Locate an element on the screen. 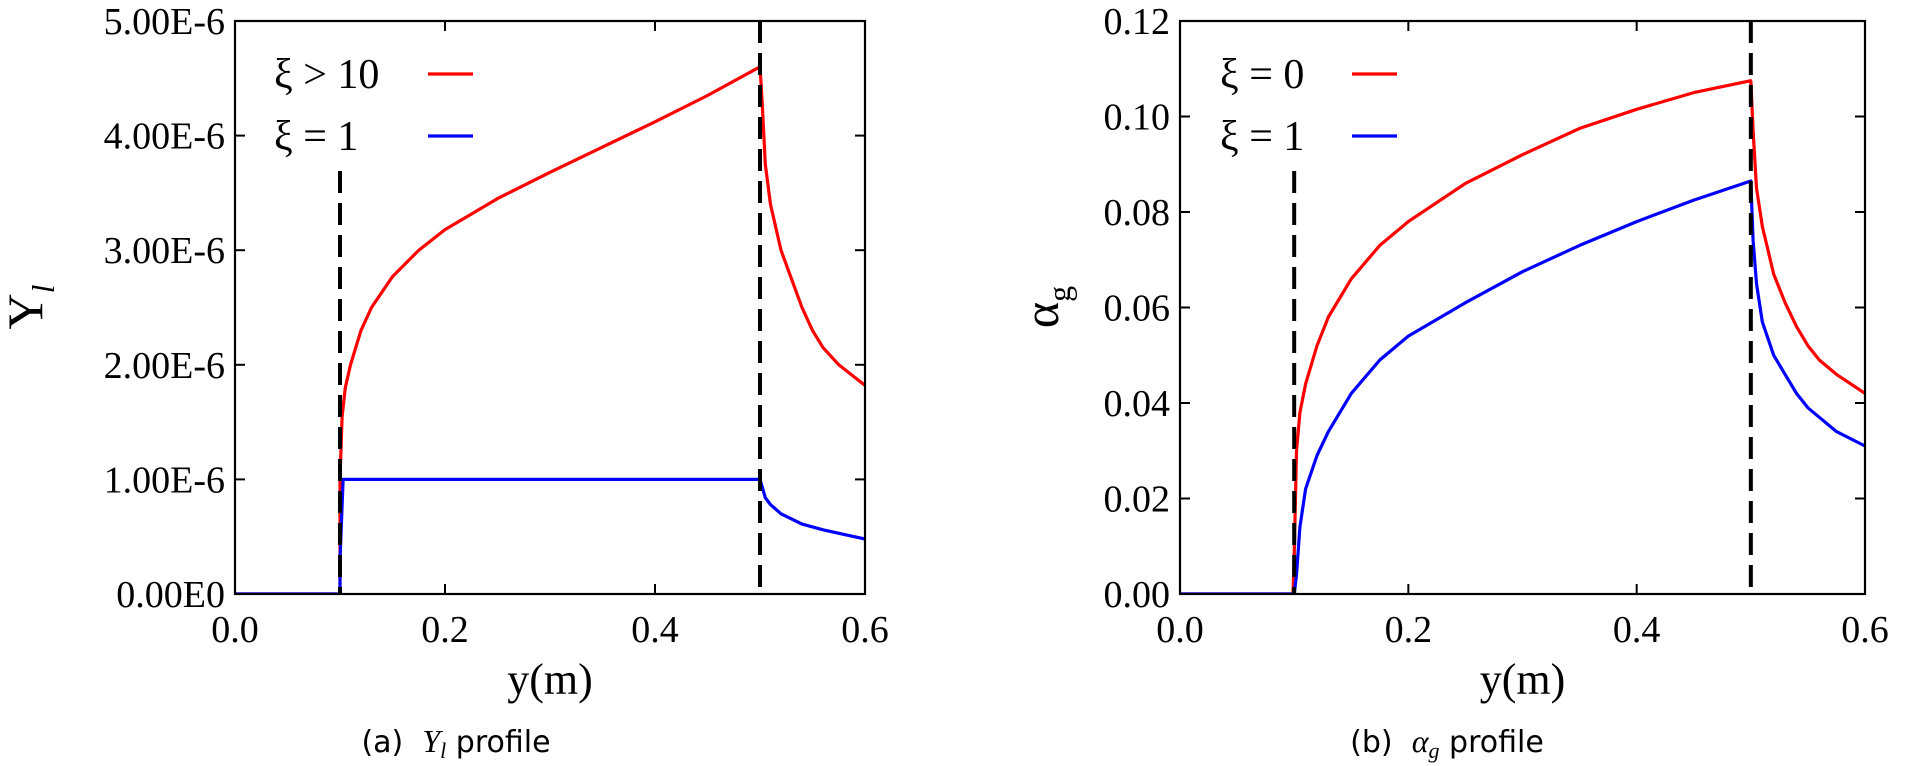  y-tick-label: 0.12 is located at coordinates (1137, 22).